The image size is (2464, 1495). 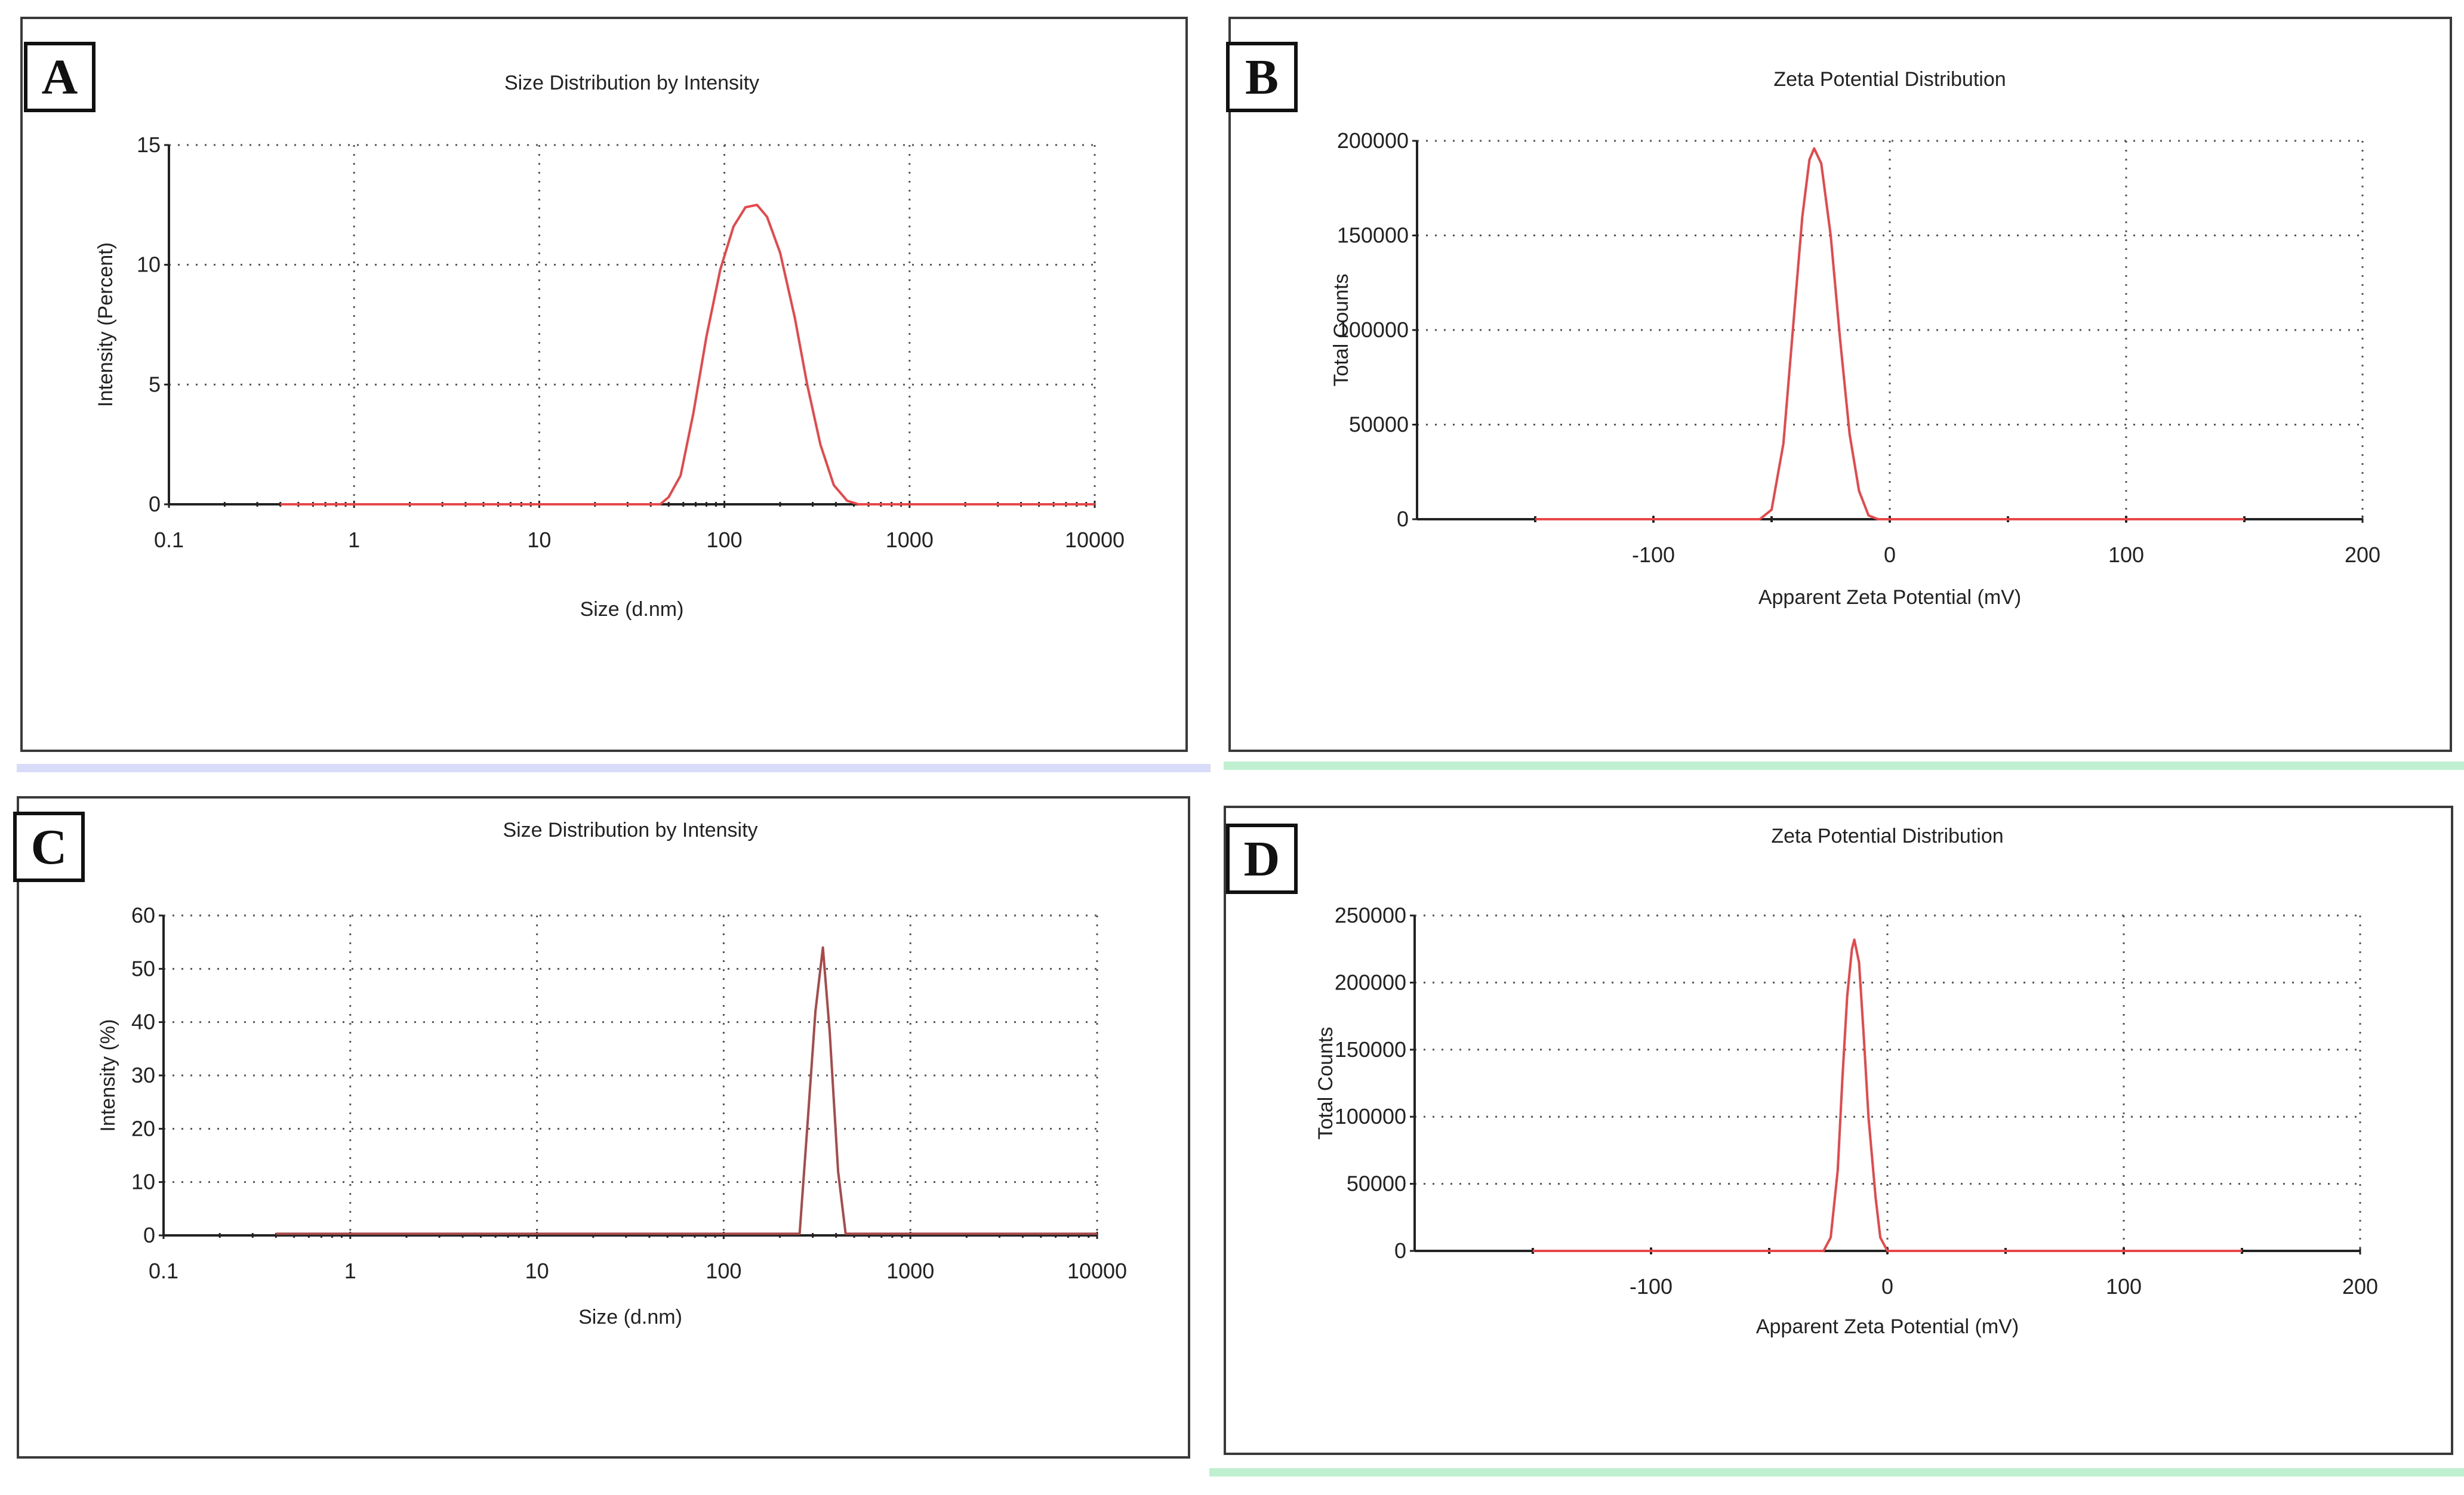 What do you see at coordinates (1370, 915) in the screenshot?
I see `y-tick-label: 250000` at bounding box center [1370, 915].